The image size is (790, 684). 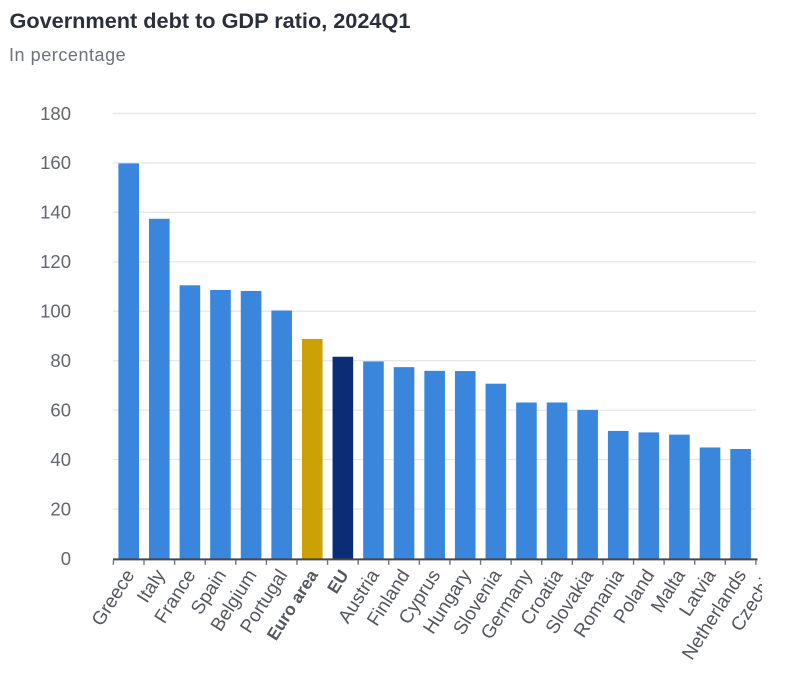 What do you see at coordinates (55, 311) in the screenshot?
I see `svg-text: 100` at bounding box center [55, 311].